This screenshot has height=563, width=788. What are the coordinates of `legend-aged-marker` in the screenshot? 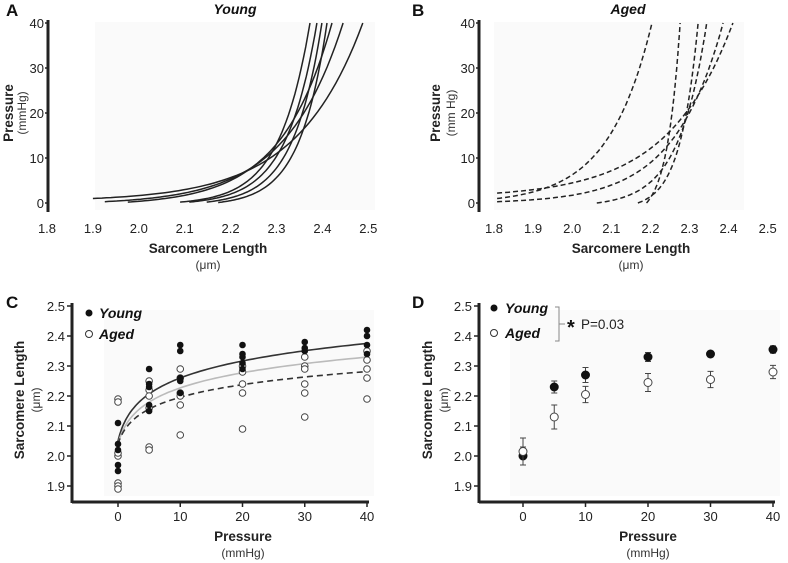 It's located at (494, 333).